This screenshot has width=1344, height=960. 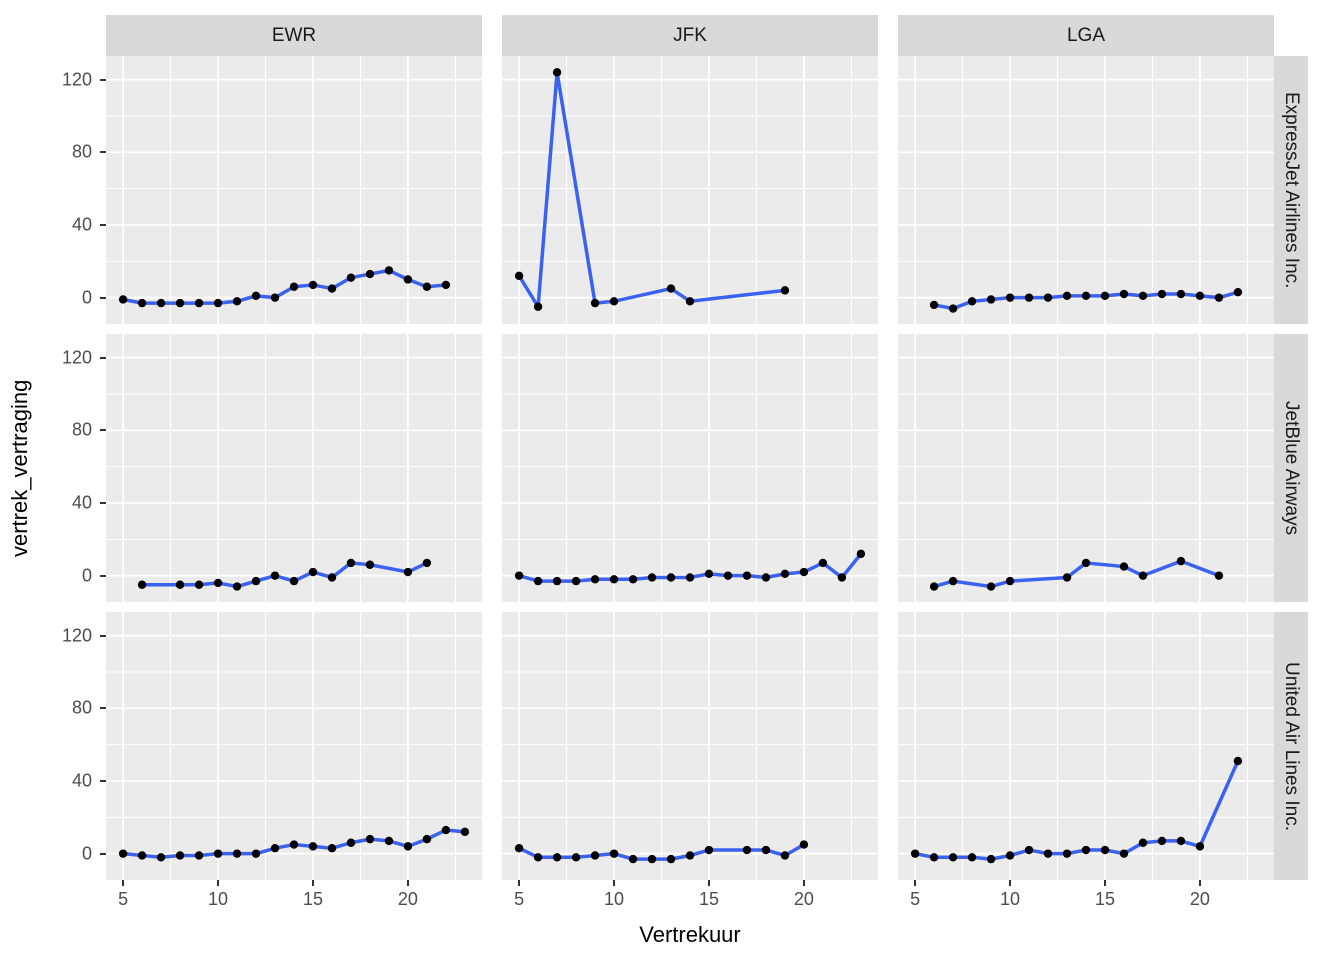 What do you see at coordinates (294, 190) in the screenshot?
I see `panel-ewr-expressjet` at bounding box center [294, 190].